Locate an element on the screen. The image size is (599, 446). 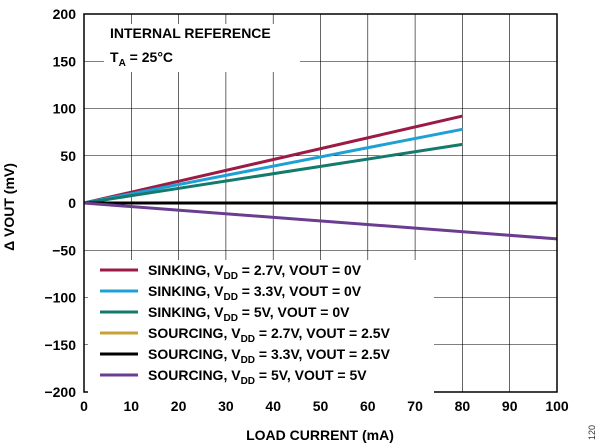
y-tick-label: 100 is located at coordinates (65, 109).